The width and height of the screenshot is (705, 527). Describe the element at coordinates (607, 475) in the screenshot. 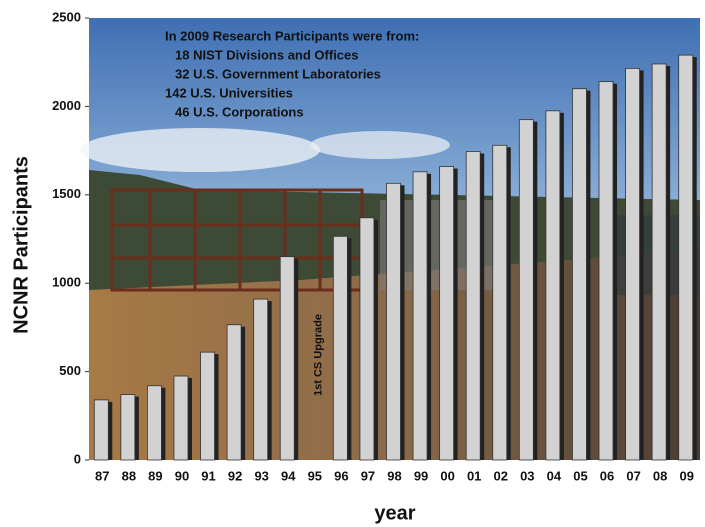

I see `x-tick-label: 06` at that location.